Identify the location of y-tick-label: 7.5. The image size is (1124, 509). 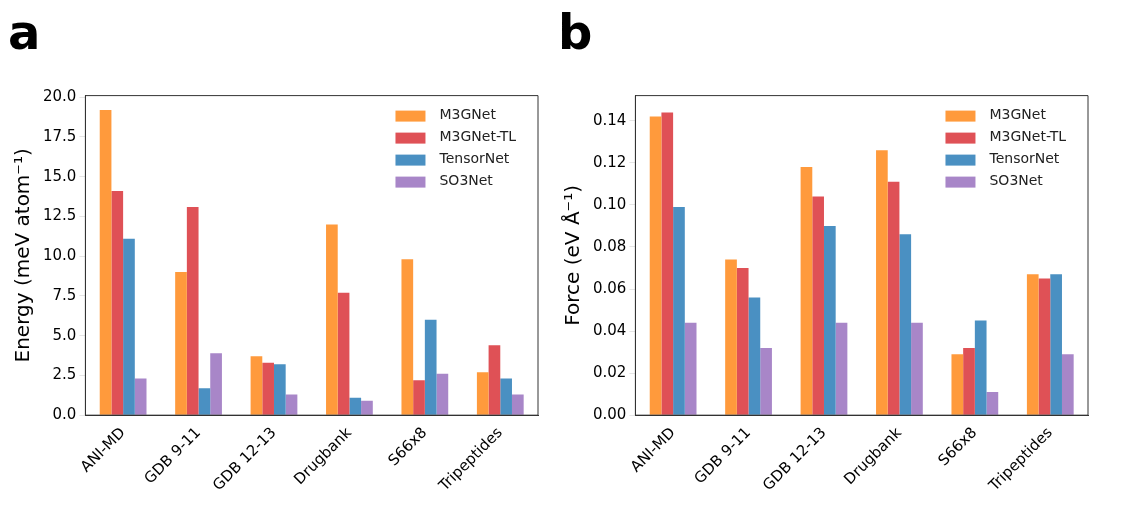
(64, 294).